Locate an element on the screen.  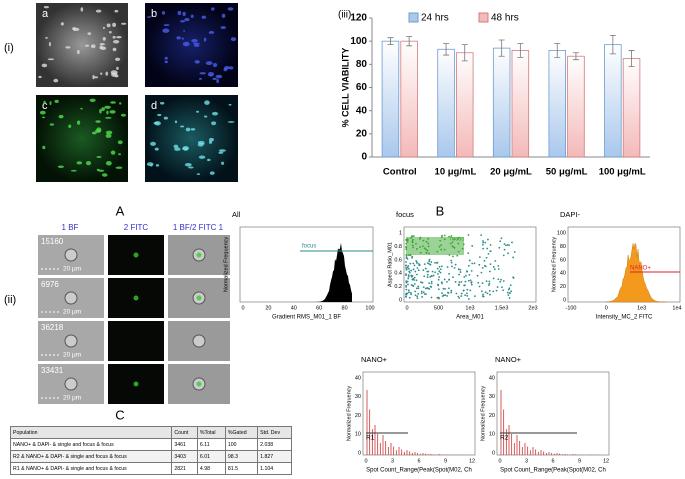
histogram-shape is located at coordinates (332, 272).